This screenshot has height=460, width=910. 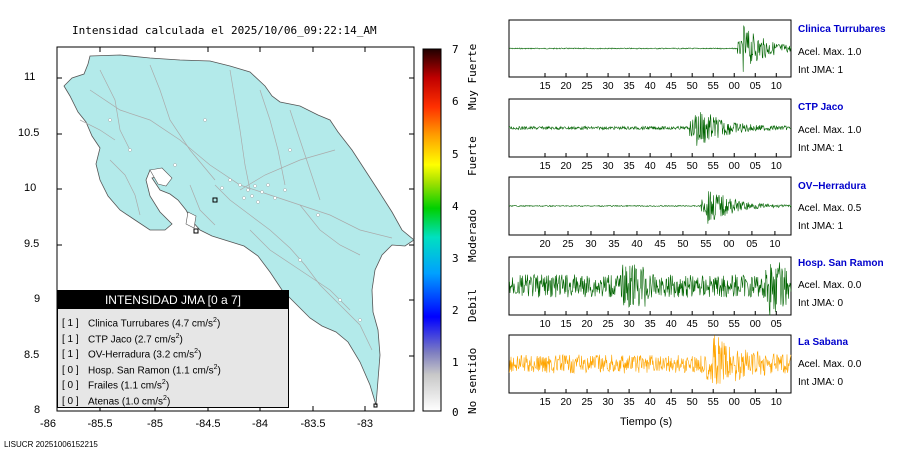 What do you see at coordinates (841, 263) in the screenshot?
I see `station-name: Hosp. San Ramon` at bounding box center [841, 263].